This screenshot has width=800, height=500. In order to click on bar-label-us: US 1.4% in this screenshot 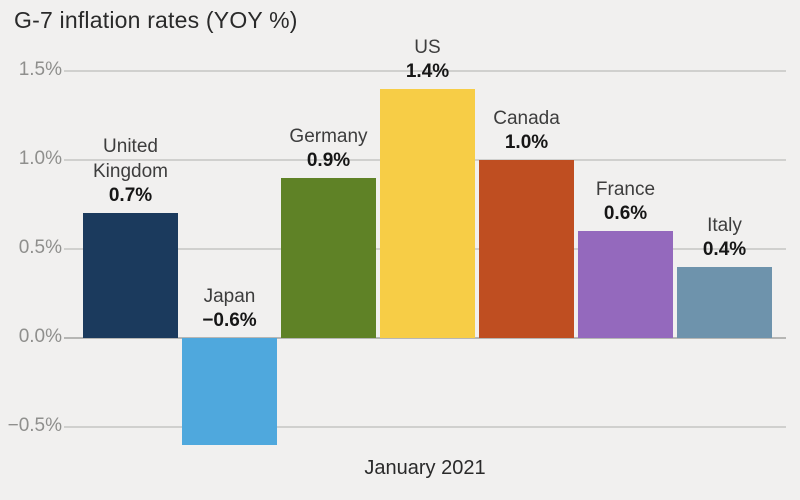, I will do `click(428, 60)`.